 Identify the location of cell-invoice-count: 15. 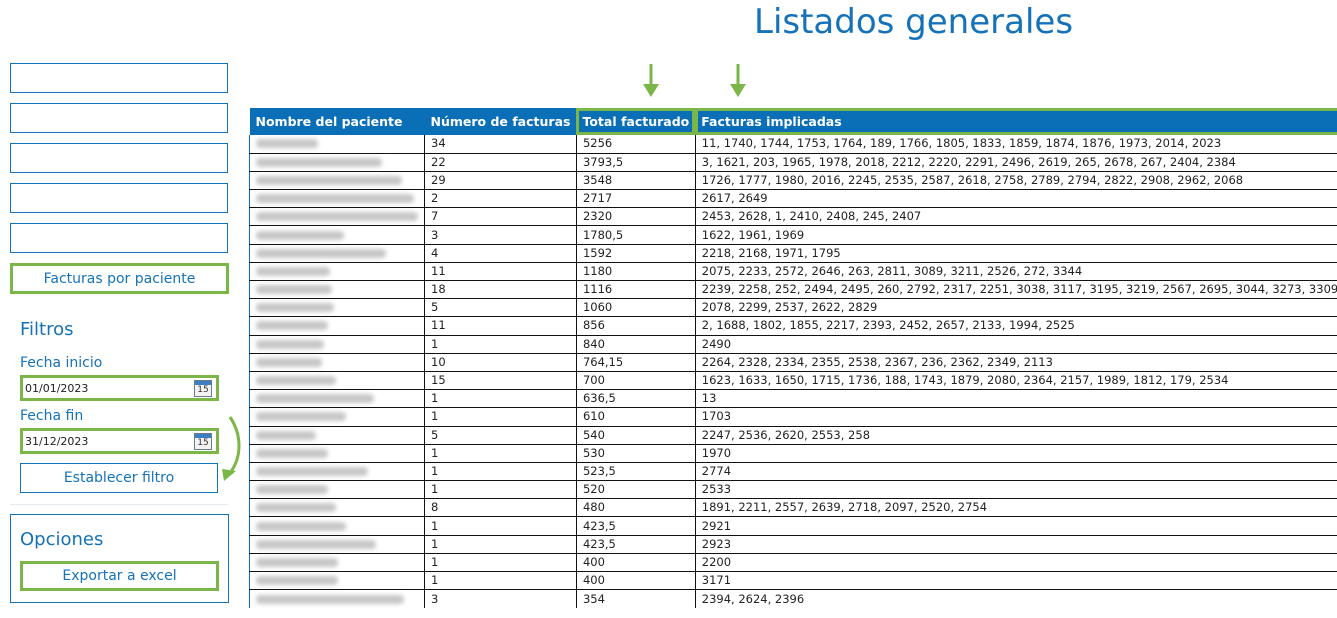
(500, 381).